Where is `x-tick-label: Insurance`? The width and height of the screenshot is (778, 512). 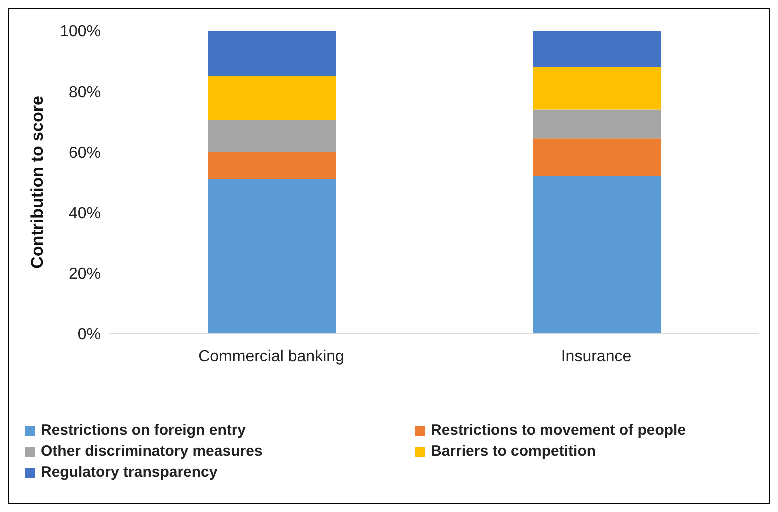
x-tick-label: Insurance is located at coordinates (596, 357).